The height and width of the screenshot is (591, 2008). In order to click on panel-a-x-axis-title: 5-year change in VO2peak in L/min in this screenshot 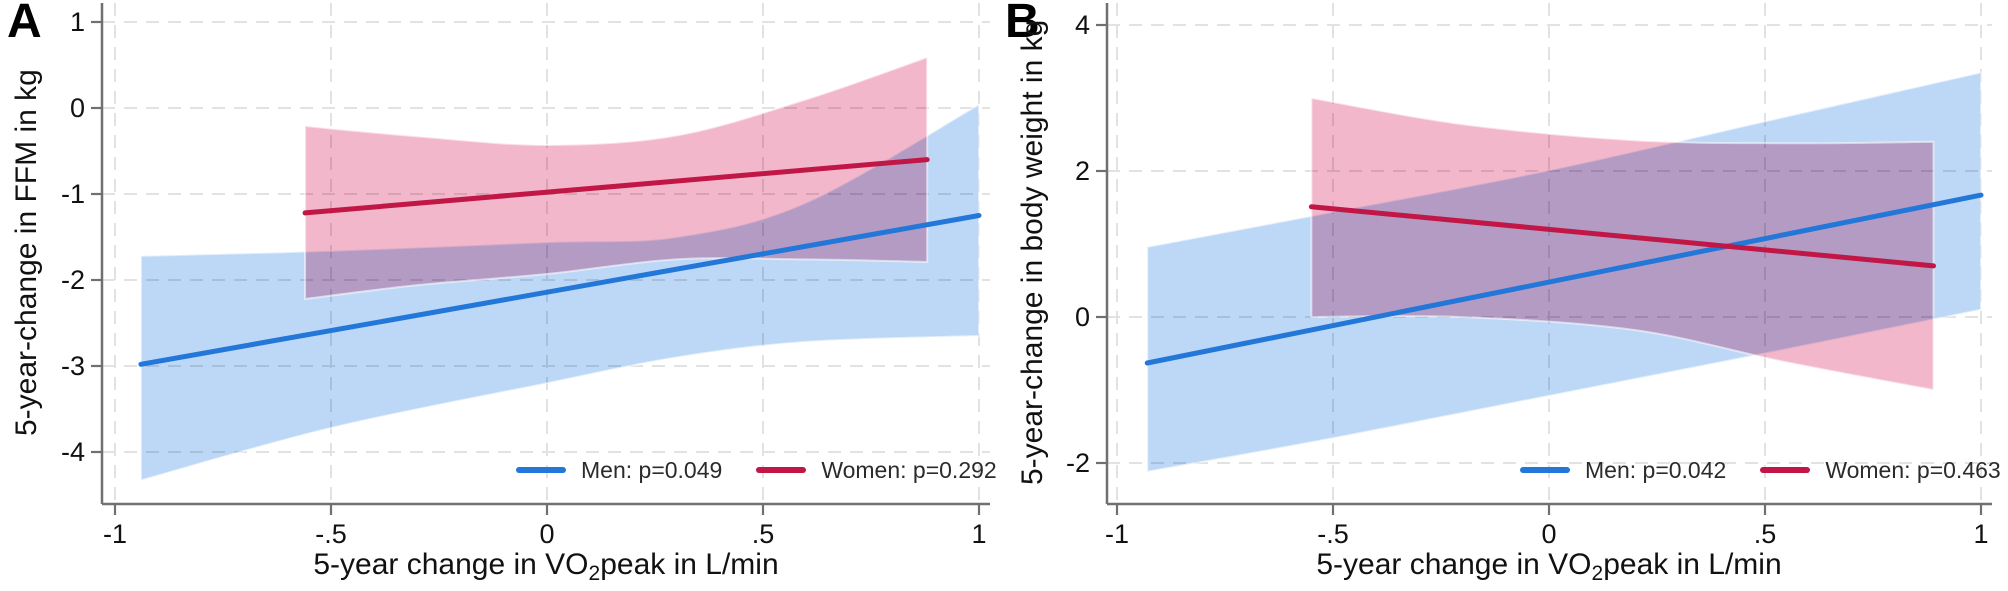, I will do `click(546, 567)`.